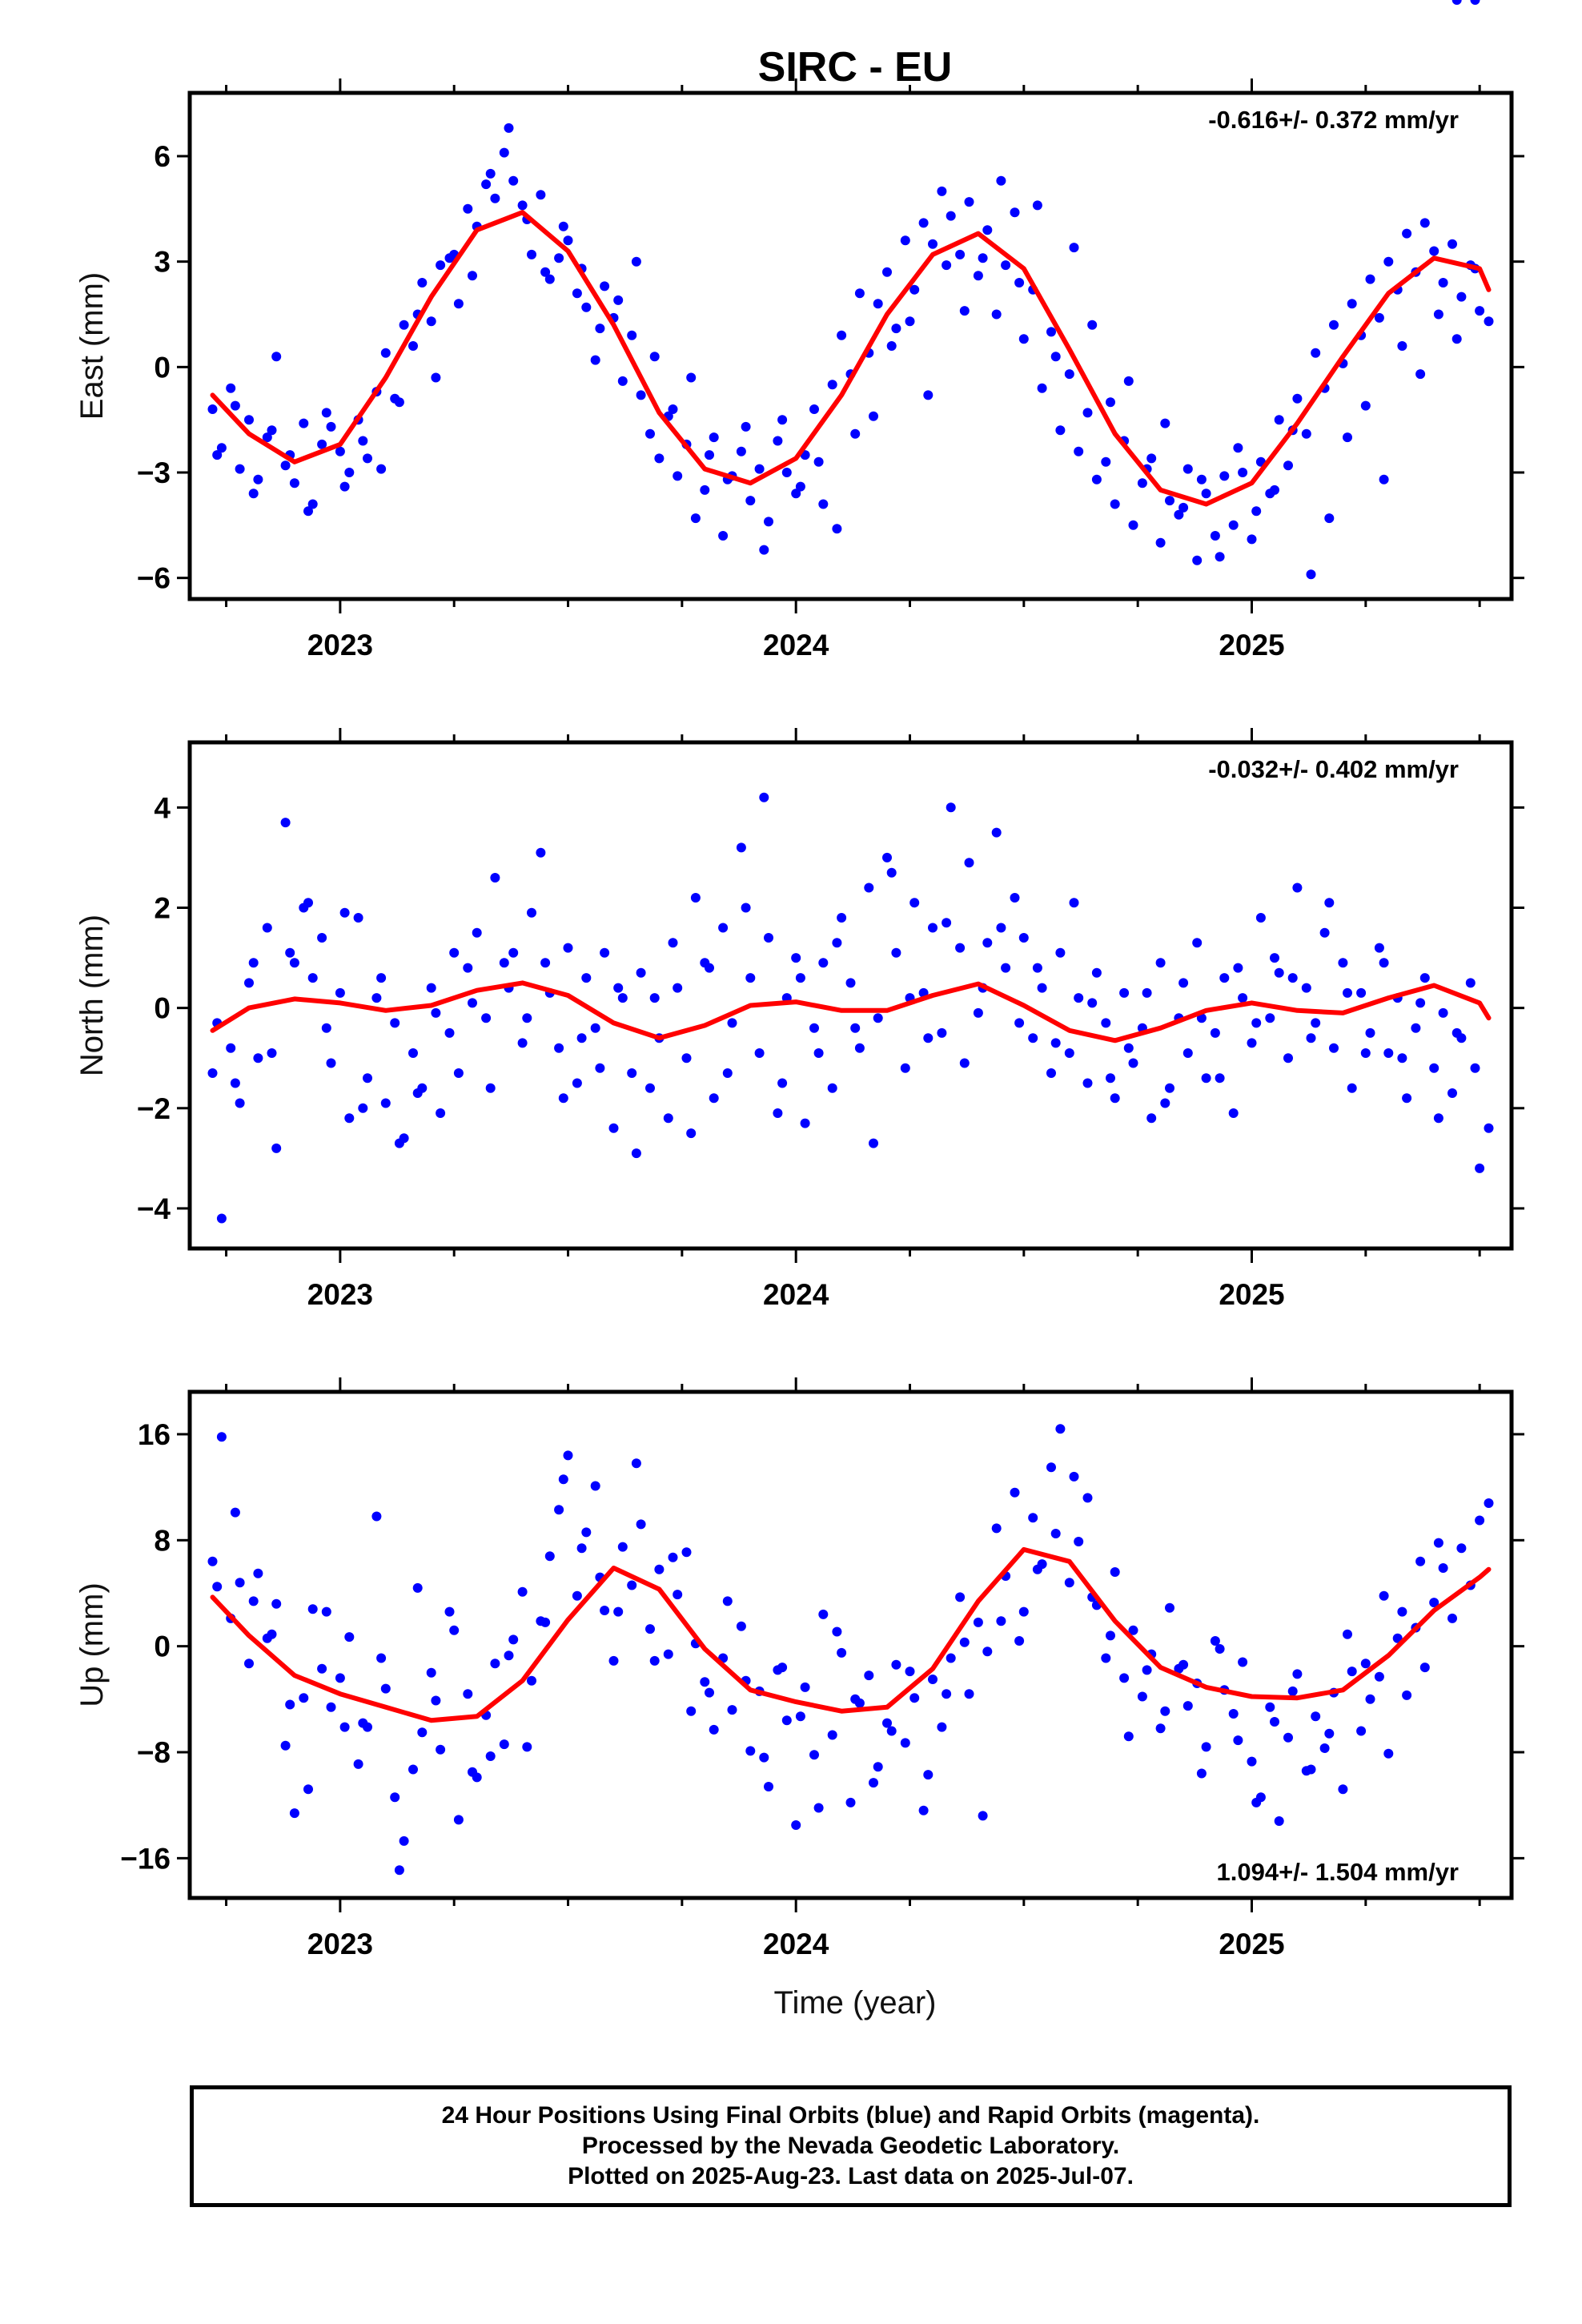  I want to click on fit-curve, so click(851, 1634).